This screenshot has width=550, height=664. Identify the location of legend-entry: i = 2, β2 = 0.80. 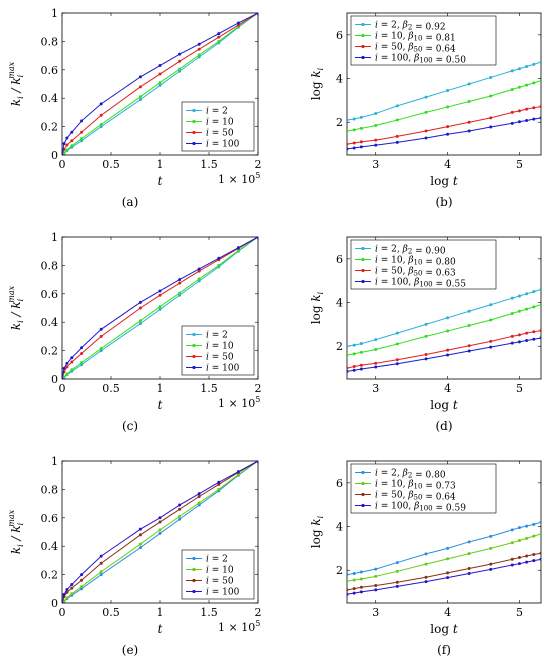
(410, 475).